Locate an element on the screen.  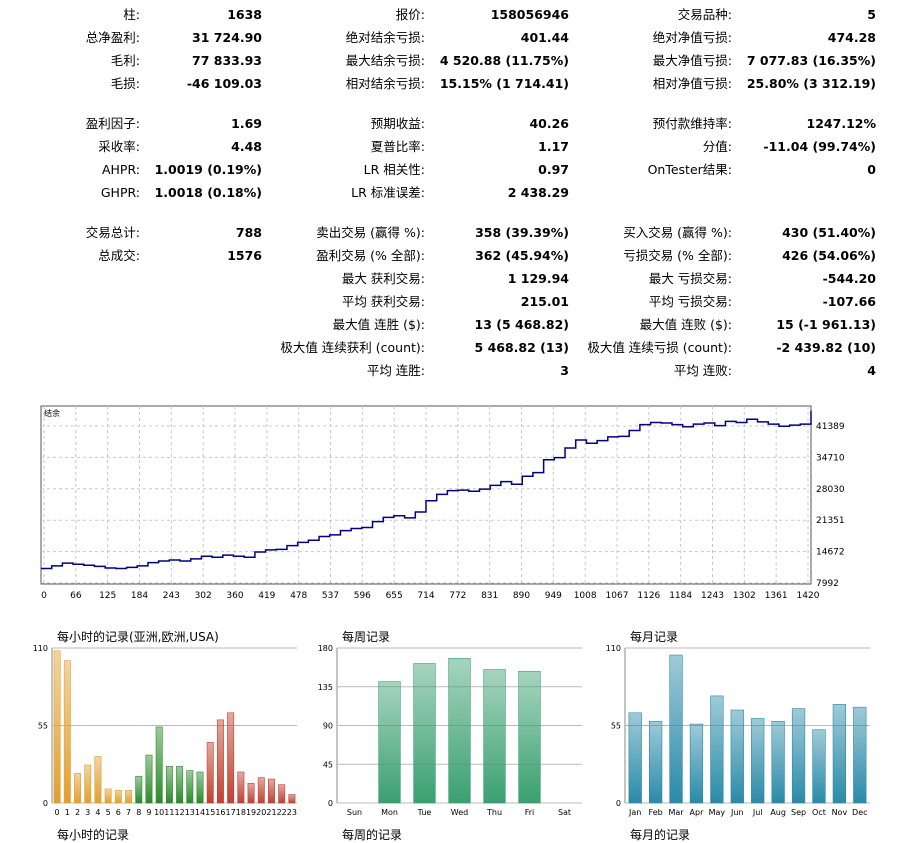
stat-value: 1.0018 (0.18%) is located at coordinates (208, 192).